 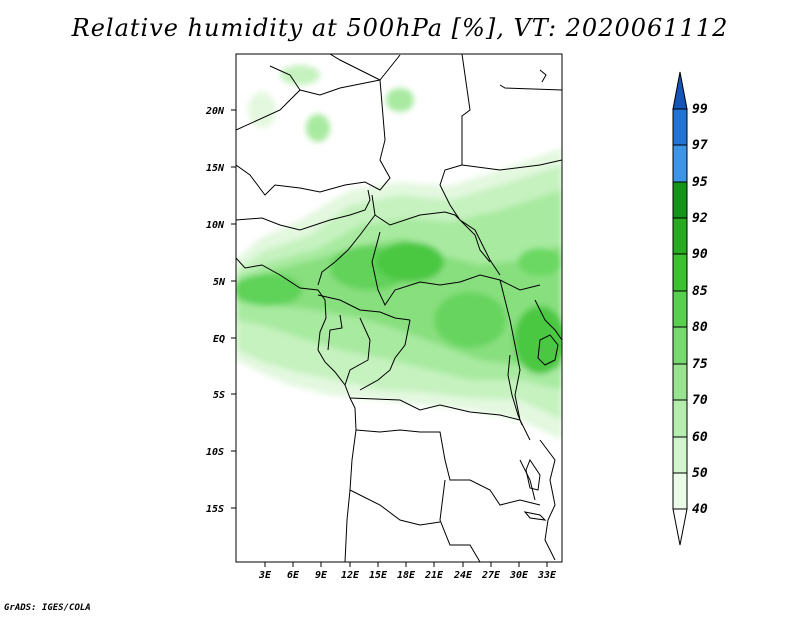 What do you see at coordinates (219, 395) in the screenshot?
I see `lat-label-5s: 5S` at bounding box center [219, 395].